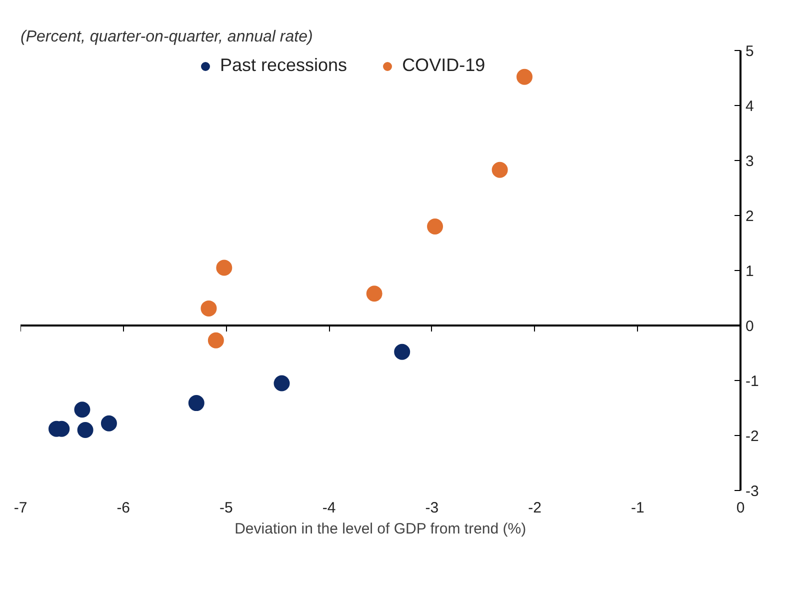 This screenshot has width=790, height=603. What do you see at coordinates (637, 508) in the screenshot?
I see `x-tick-label: -1` at bounding box center [637, 508].